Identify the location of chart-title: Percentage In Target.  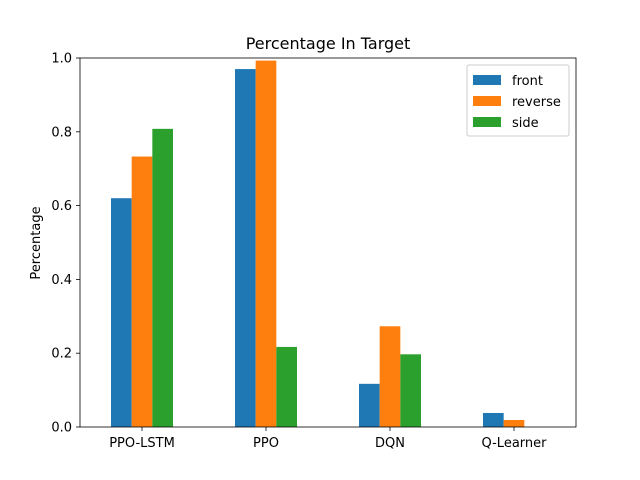
(328, 43).